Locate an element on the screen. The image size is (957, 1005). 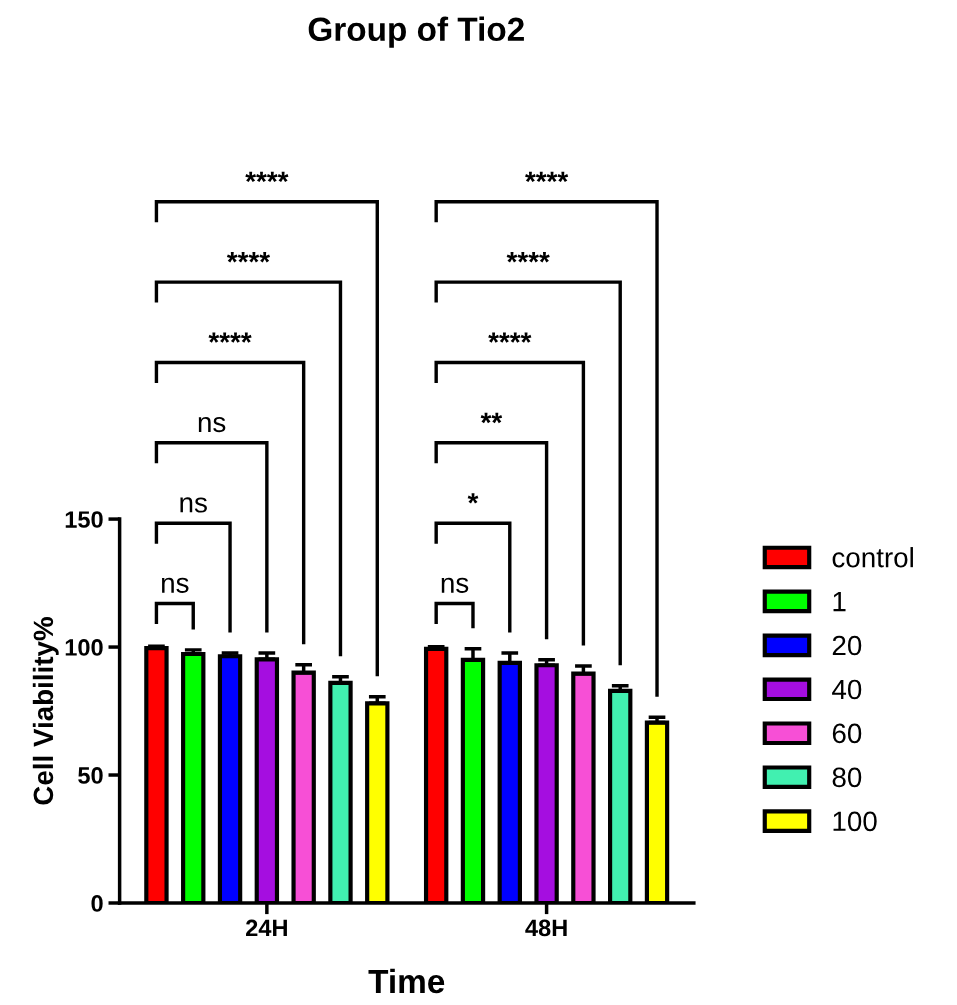
y-tick-label: 100 is located at coordinates (84, 647).